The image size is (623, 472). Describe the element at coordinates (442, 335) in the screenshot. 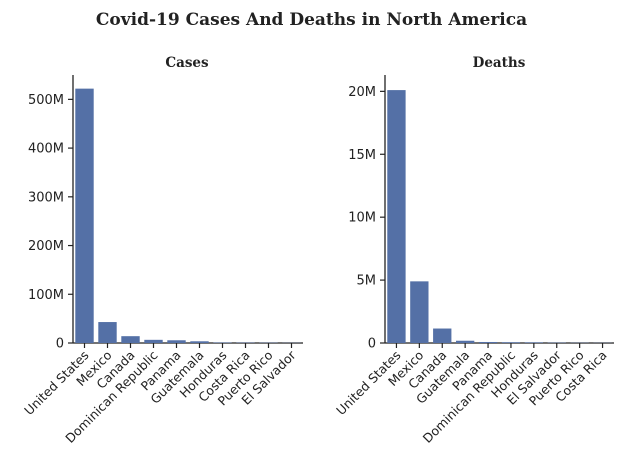

I see `deaths-bar-canada` at that location.